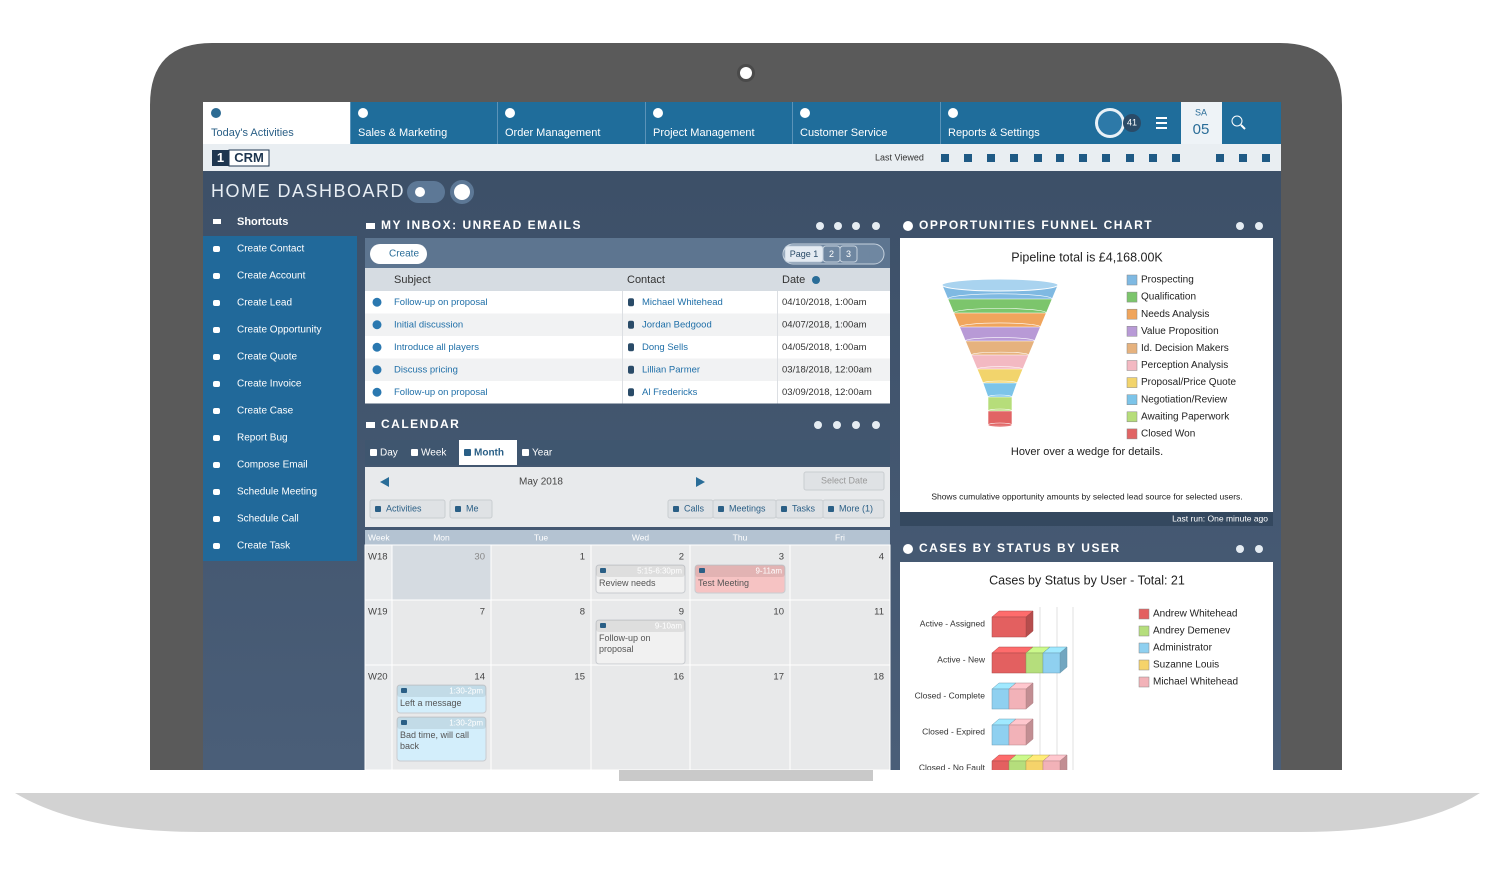  I want to click on shortcut-link: Report Bug, so click(262, 438).